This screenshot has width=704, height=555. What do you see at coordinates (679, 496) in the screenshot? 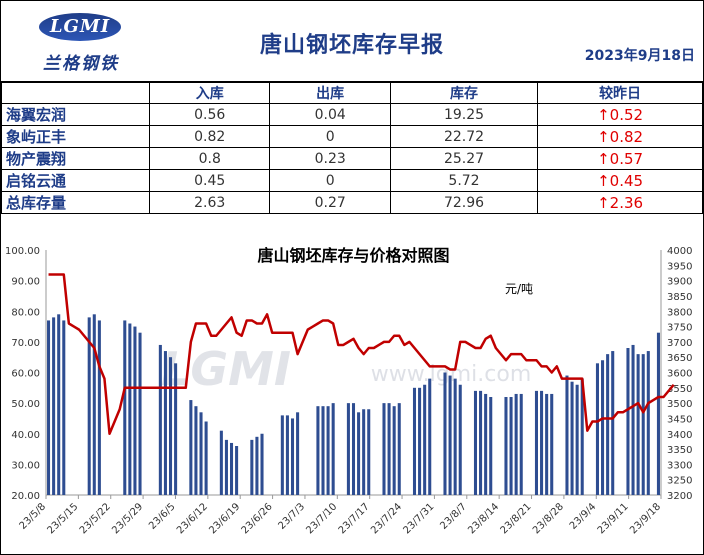
I see `right-axis-tick-label: 3200` at bounding box center [679, 496].